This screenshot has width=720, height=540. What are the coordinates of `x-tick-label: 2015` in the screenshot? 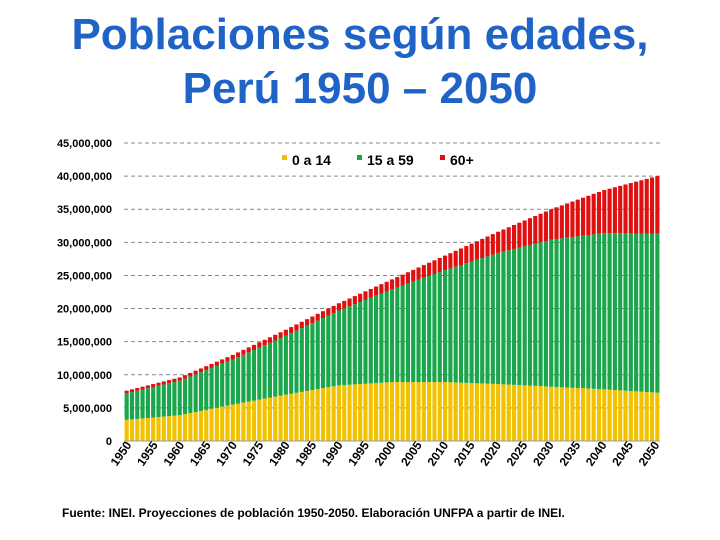 It's located at (464, 453).